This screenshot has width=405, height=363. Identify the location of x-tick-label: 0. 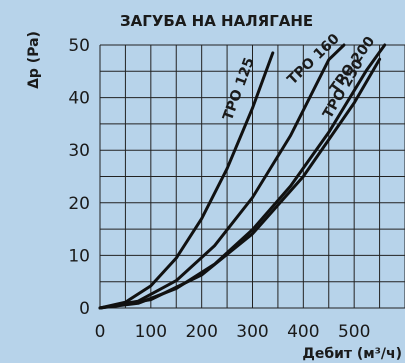
(100, 332).